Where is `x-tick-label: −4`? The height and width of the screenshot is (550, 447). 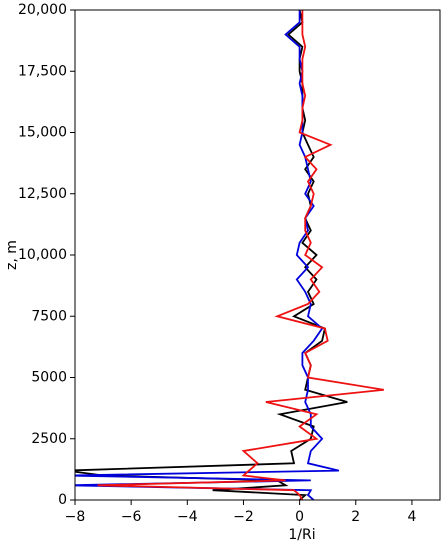
x-tick-label: −4 is located at coordinates (187, 517).